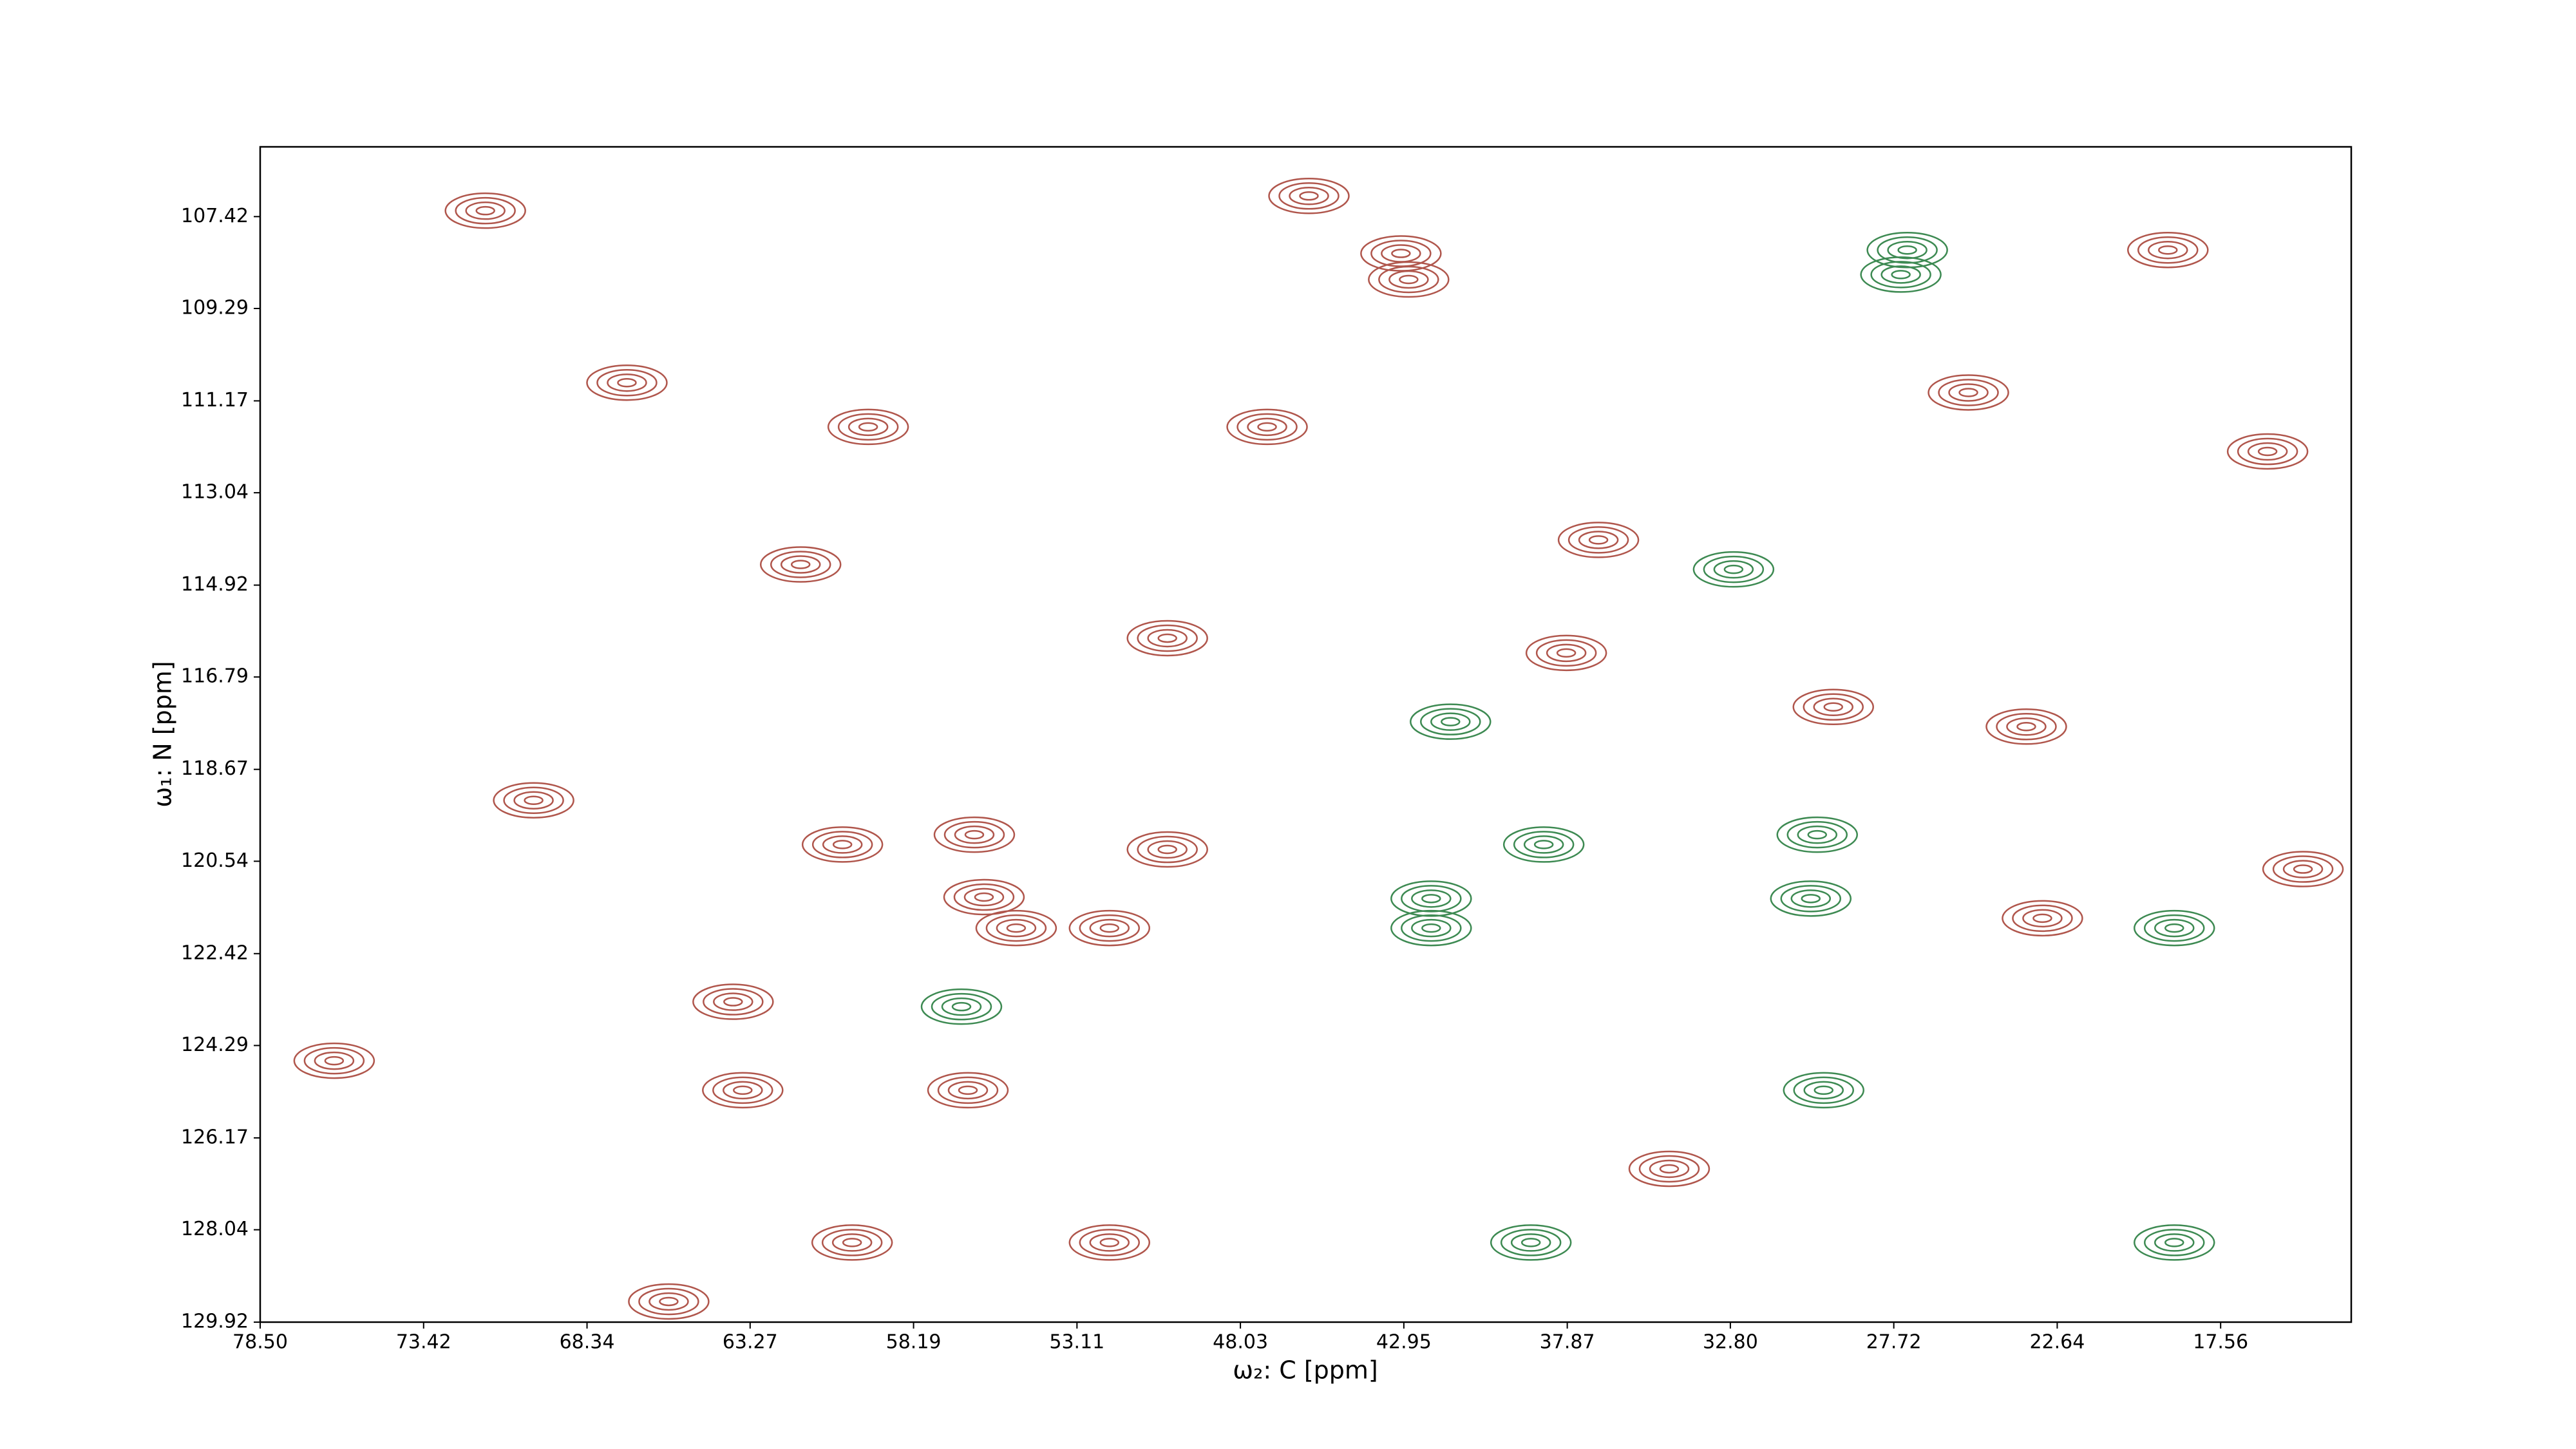 The image size is (2576, 1449). What do you see at coordinates (1731, 1343) in the screenshot?
I see `x-tick-label: 32.80` at bounding box center [1731, 1343].